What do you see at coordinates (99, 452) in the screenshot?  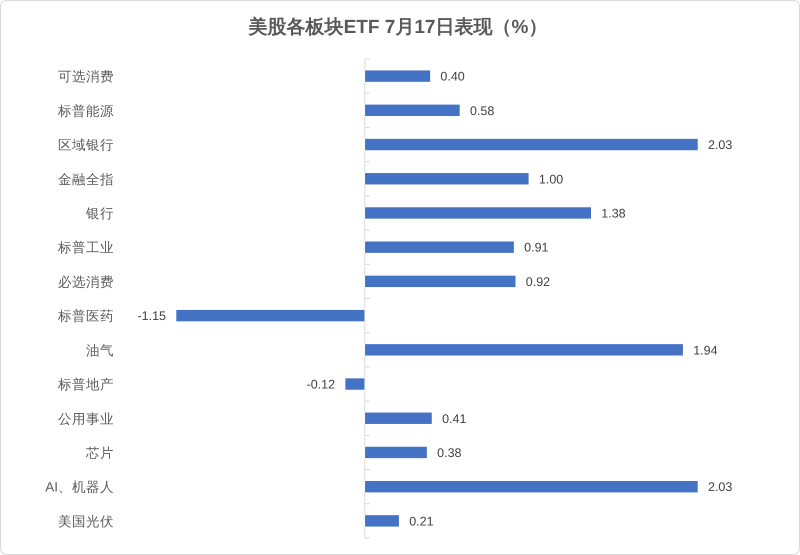 I see `y-tick-label: 芯片` at bounding box center [99, 452].